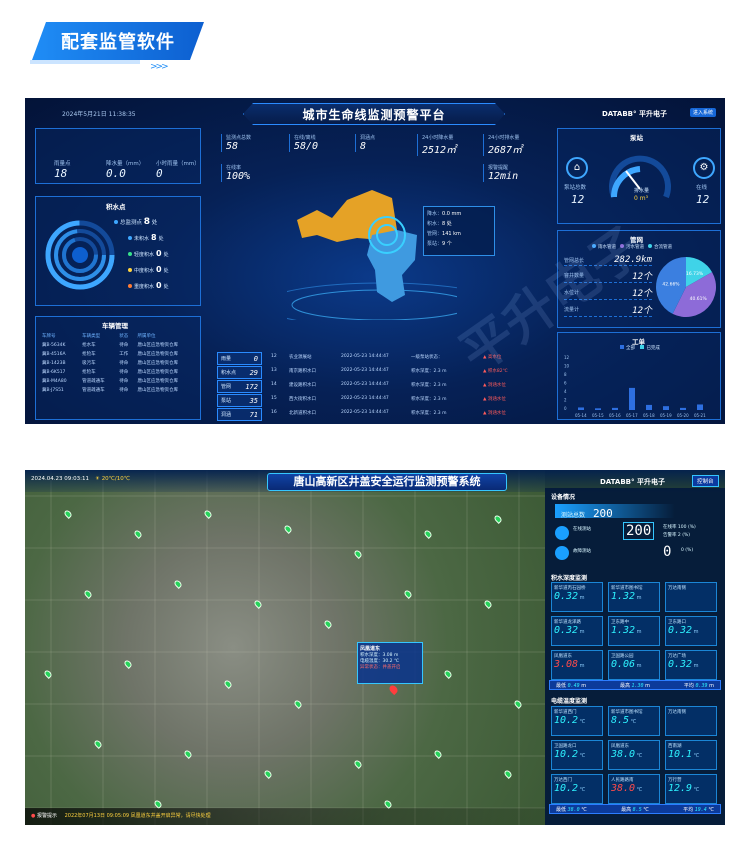  Describe the element at coordinates (54, 345) in the screenshot. I see `vehicle-cell: 冀B·5634K` at that location.